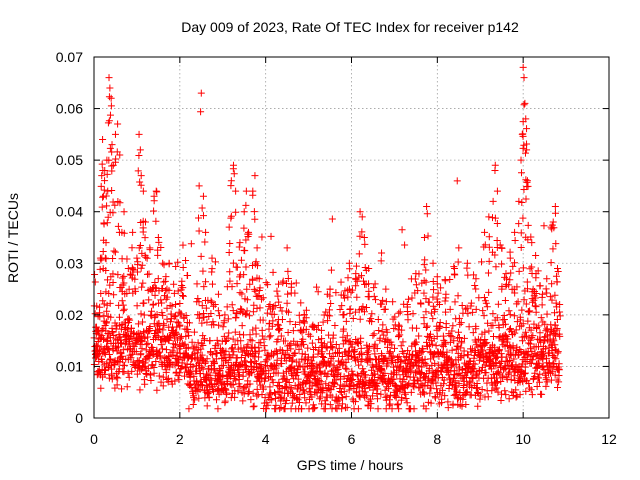 Image resolution: width=640 pixels, height=480 pixels. Describe the element at coordinates (13, 238) in the screenshot. I see `y-axis-label: ROTI / TECUs` at that location.